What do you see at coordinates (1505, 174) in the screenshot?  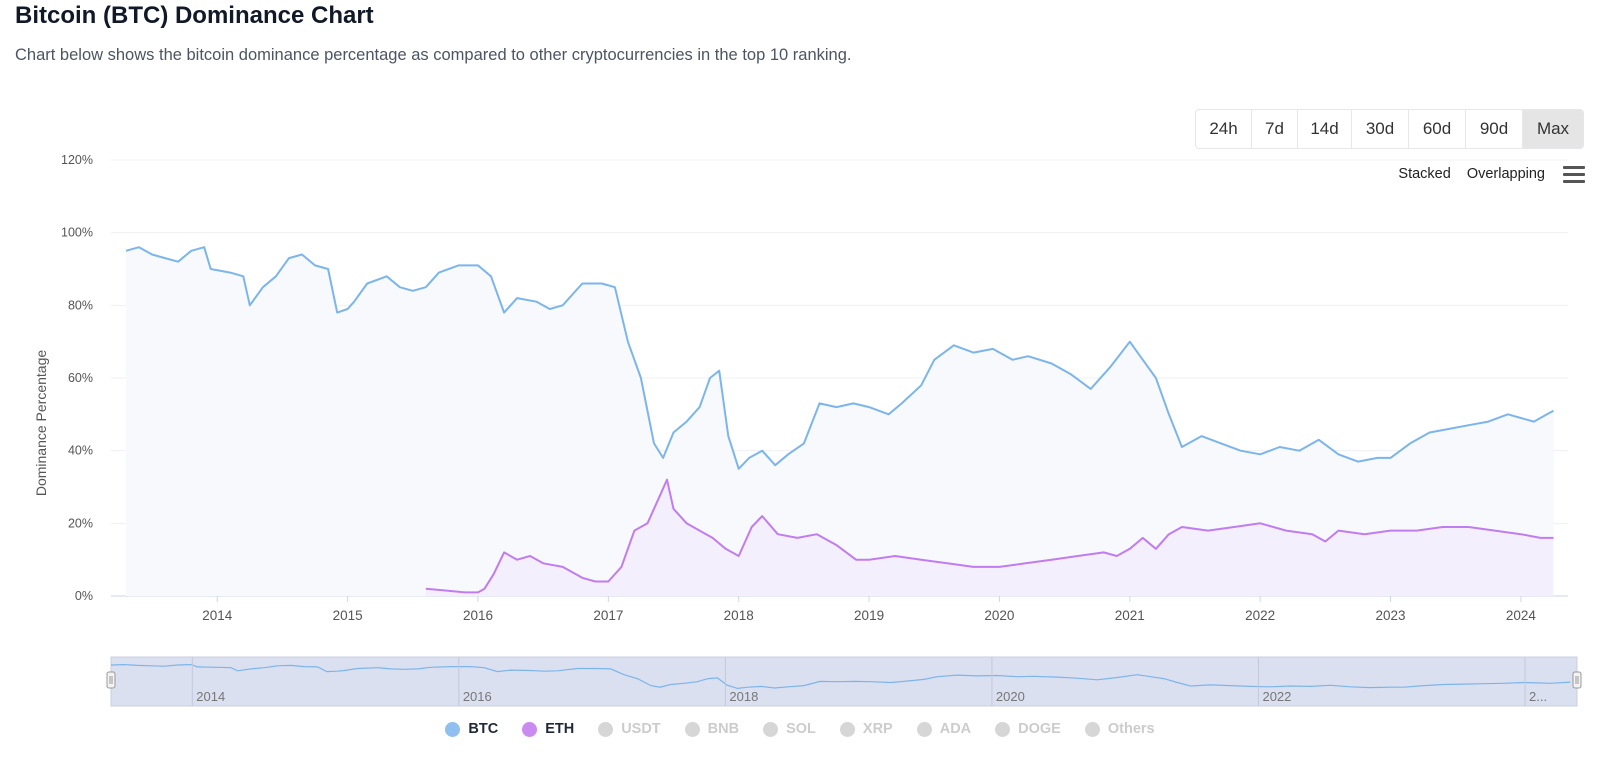 I see `overlapping-button: Overlapping` at bounding box center [1505, 174].